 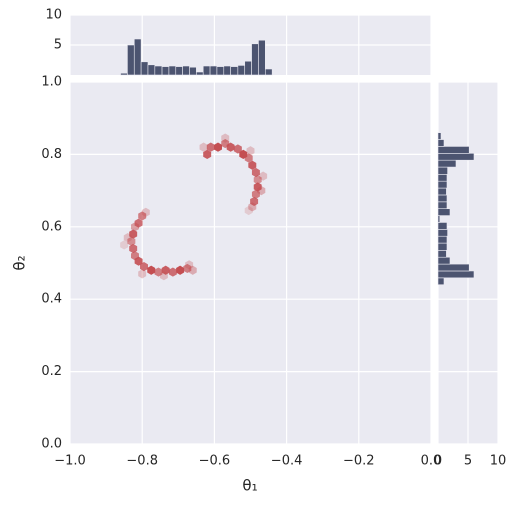 I want to click on y-axis-label: θ₂, so click(x=20, y=262).